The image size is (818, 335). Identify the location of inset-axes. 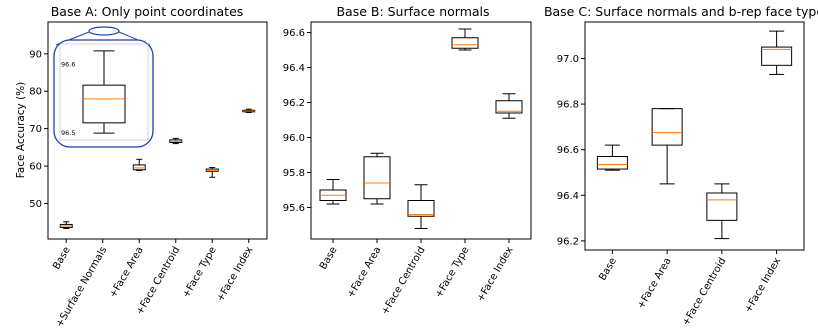
(104, 92).